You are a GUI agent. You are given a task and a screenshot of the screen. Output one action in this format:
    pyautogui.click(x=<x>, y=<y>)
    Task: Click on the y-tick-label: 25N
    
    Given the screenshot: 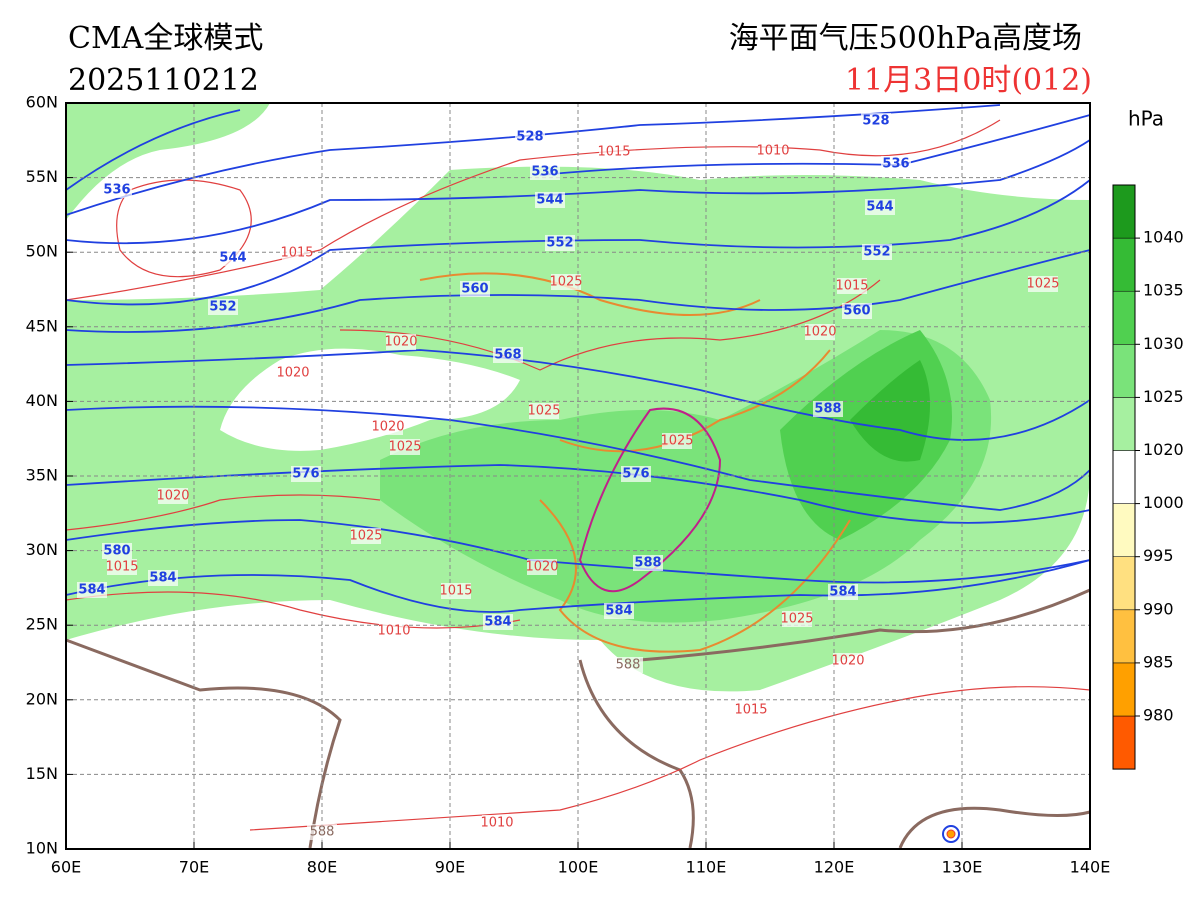 What is the action you would take?
    pyautogui.click(x=42, y=624)
    